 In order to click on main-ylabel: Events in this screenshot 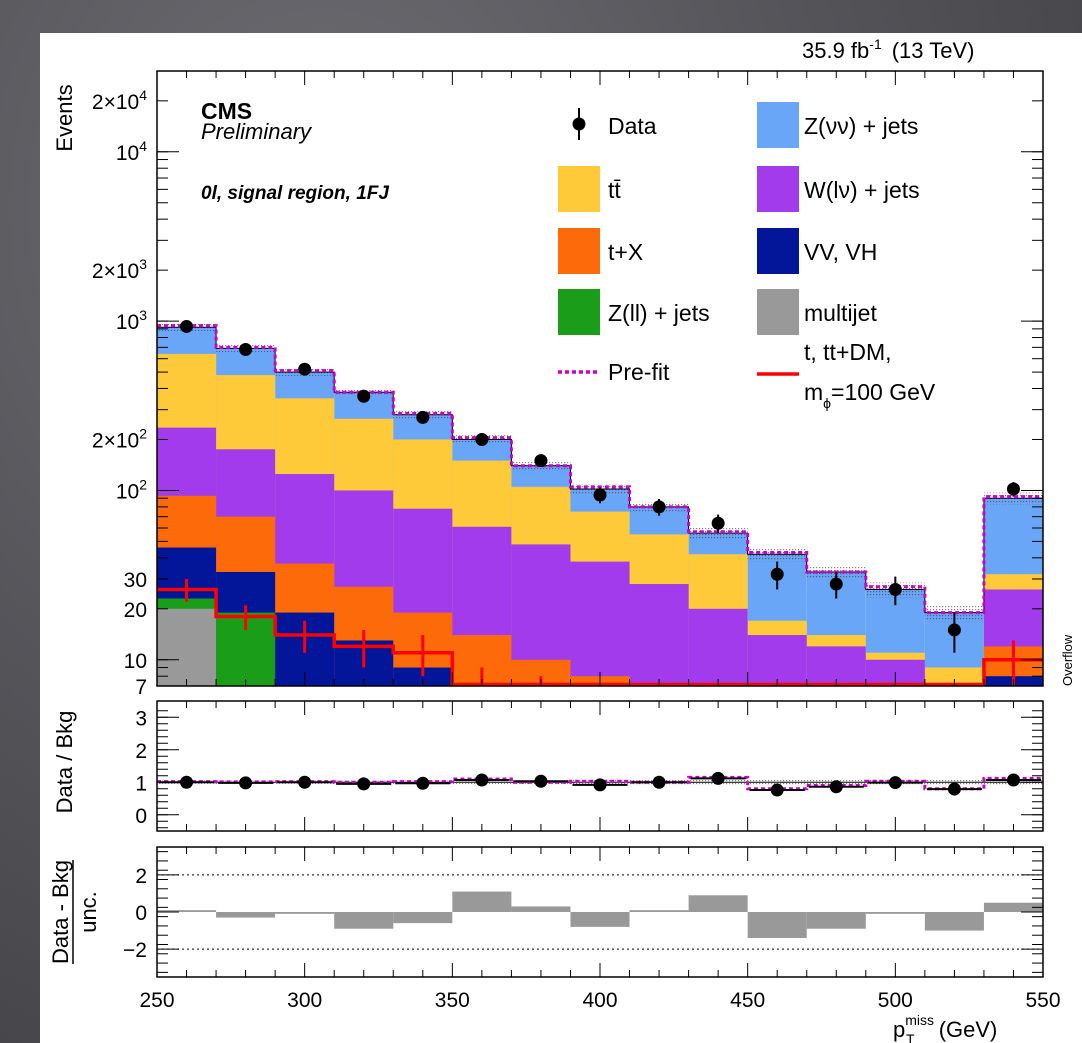, I will do `click(64, 117)`.